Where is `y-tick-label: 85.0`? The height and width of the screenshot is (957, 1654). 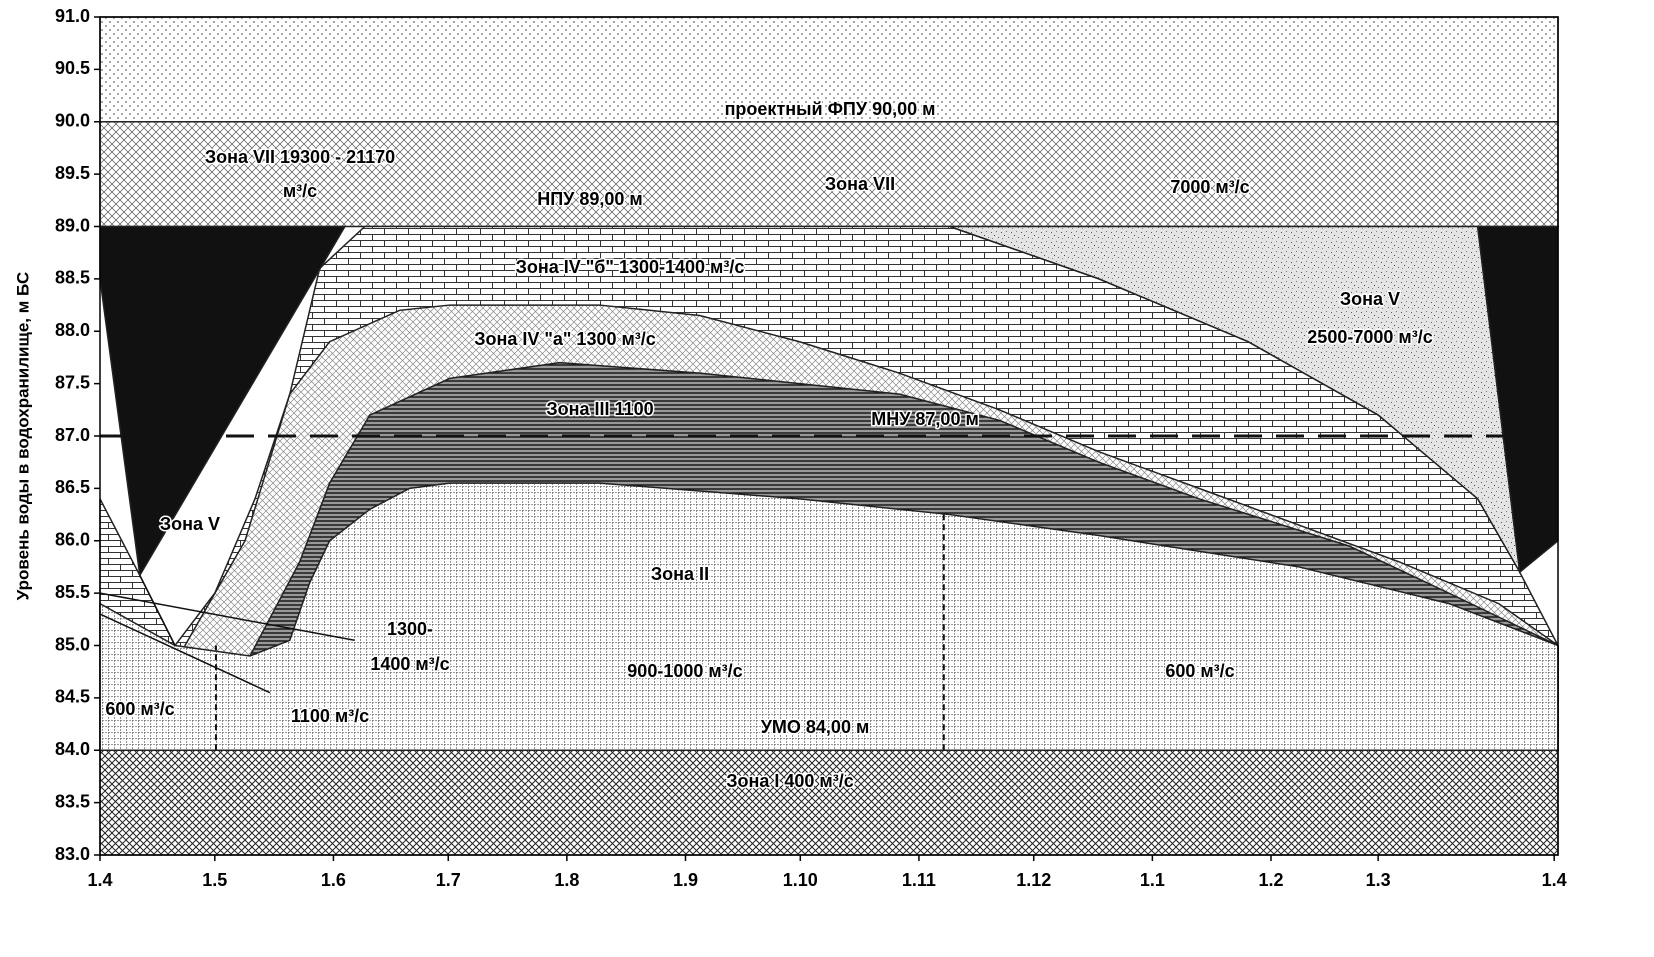
y-tick-label: 85.0 is located at coordinates (72, 644).